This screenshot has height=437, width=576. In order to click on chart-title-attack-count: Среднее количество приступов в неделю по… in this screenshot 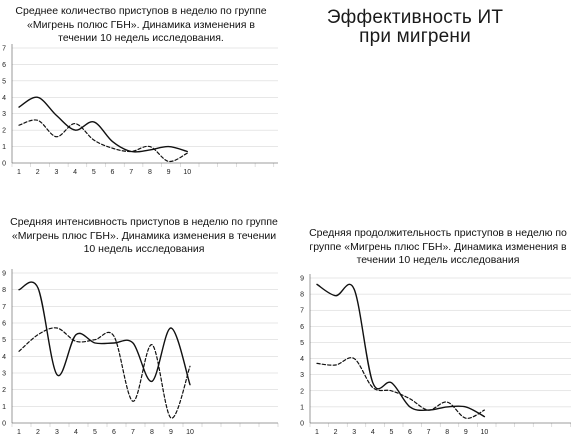, I will do `click(141, 24)`.